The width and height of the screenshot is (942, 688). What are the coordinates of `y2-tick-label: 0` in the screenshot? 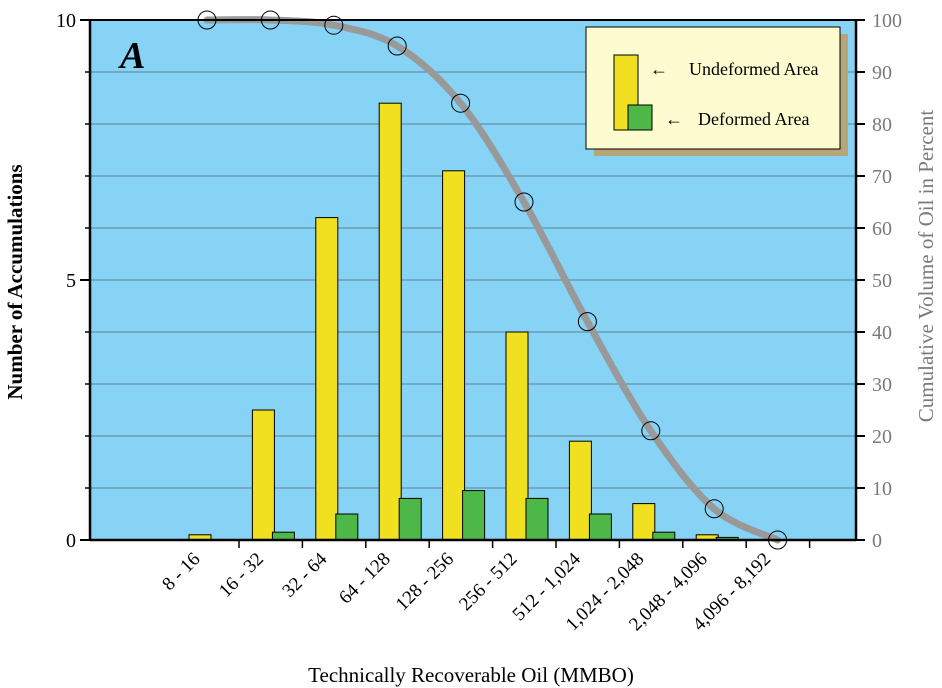 It's located at (877, 541).